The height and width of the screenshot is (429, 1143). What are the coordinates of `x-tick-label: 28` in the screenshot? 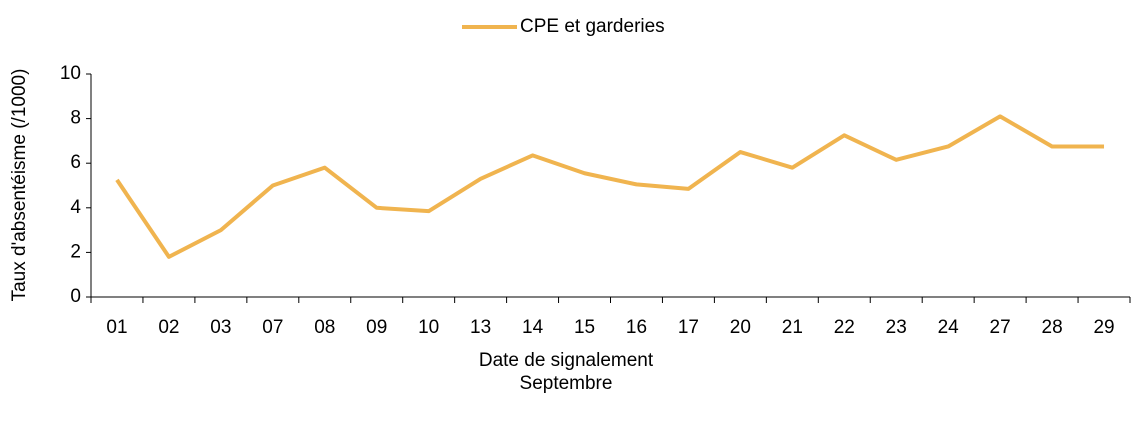 It's located at (1052, 327).